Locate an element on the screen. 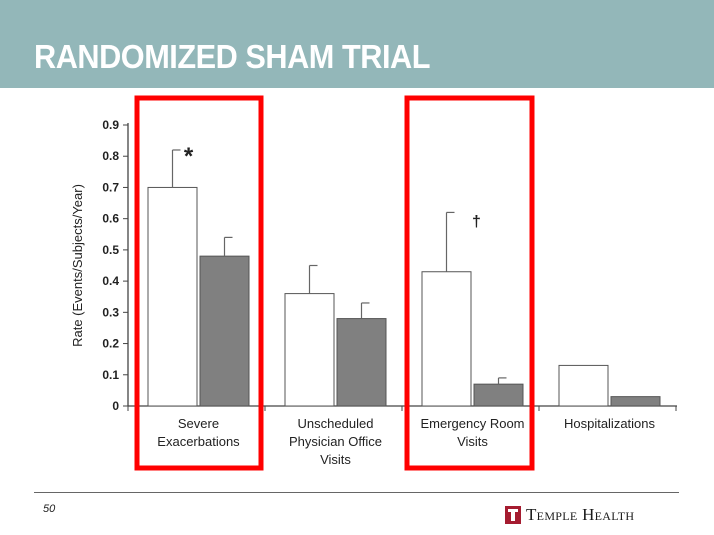  y-tick-label: 0 is located at coordinates (115, 406).